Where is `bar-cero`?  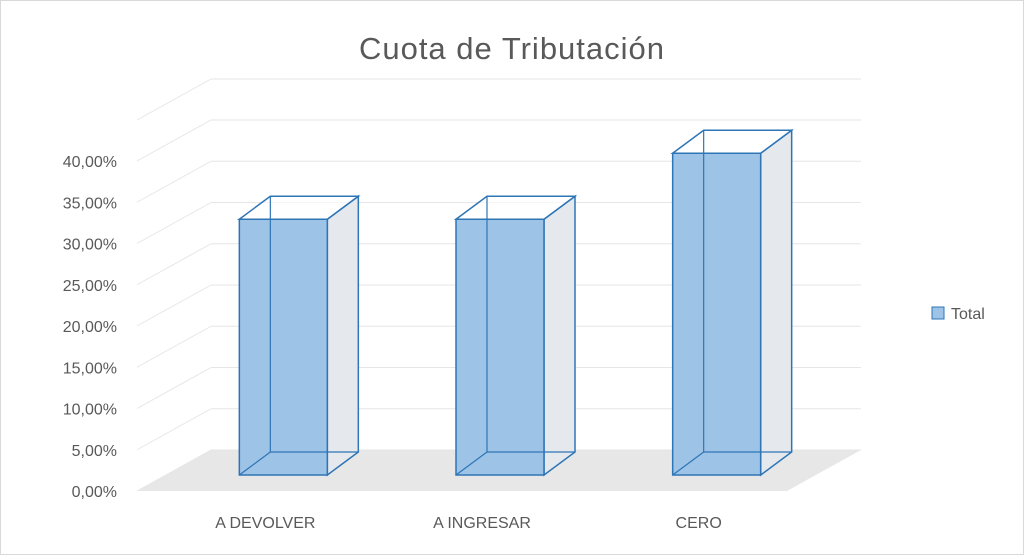 bar-cero is located at coordinates (732, 302).